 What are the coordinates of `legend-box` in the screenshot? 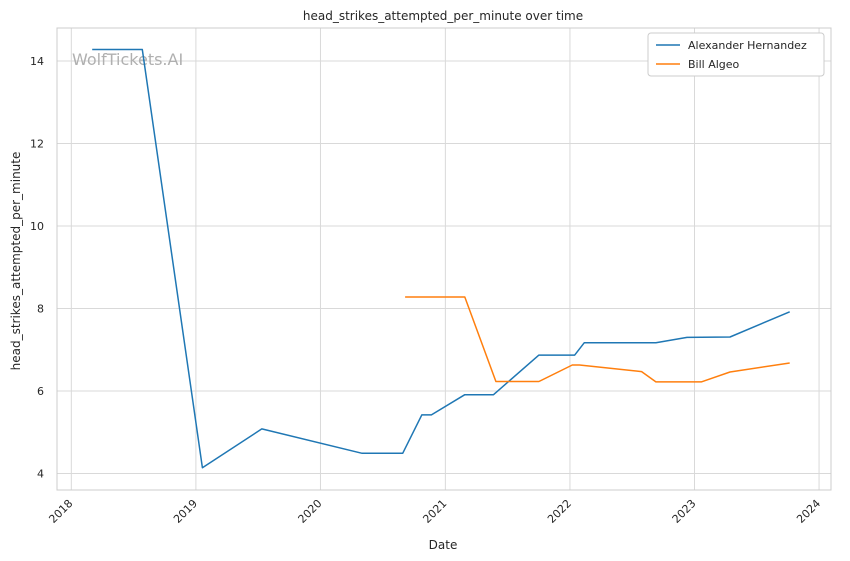 It's located at (736, 54).